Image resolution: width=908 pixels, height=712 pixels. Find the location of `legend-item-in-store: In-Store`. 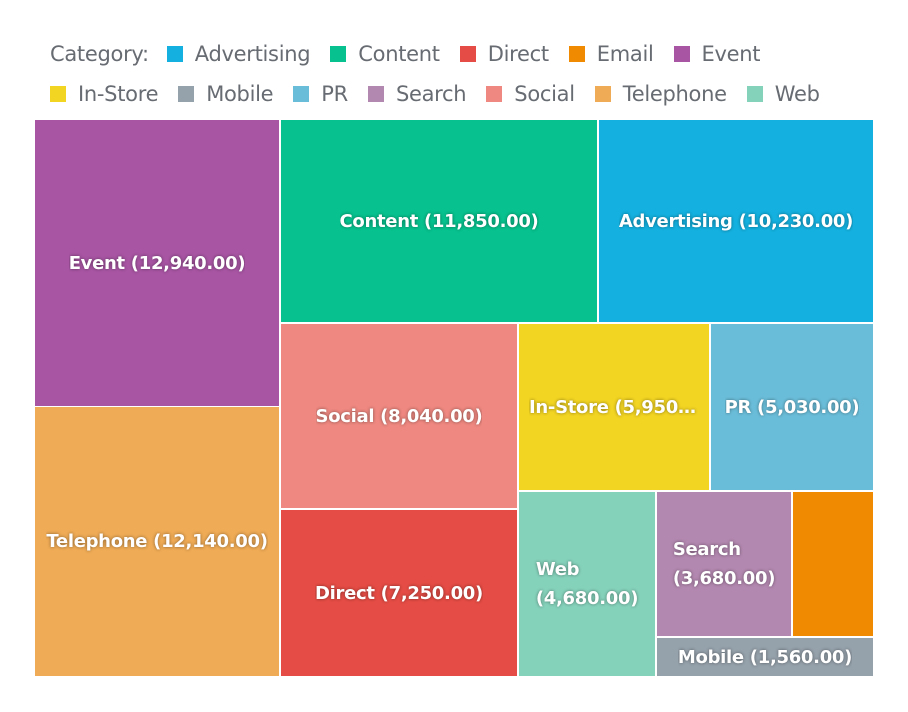

legend-item-in-store: In-Store is located at coordinates (104, 94).